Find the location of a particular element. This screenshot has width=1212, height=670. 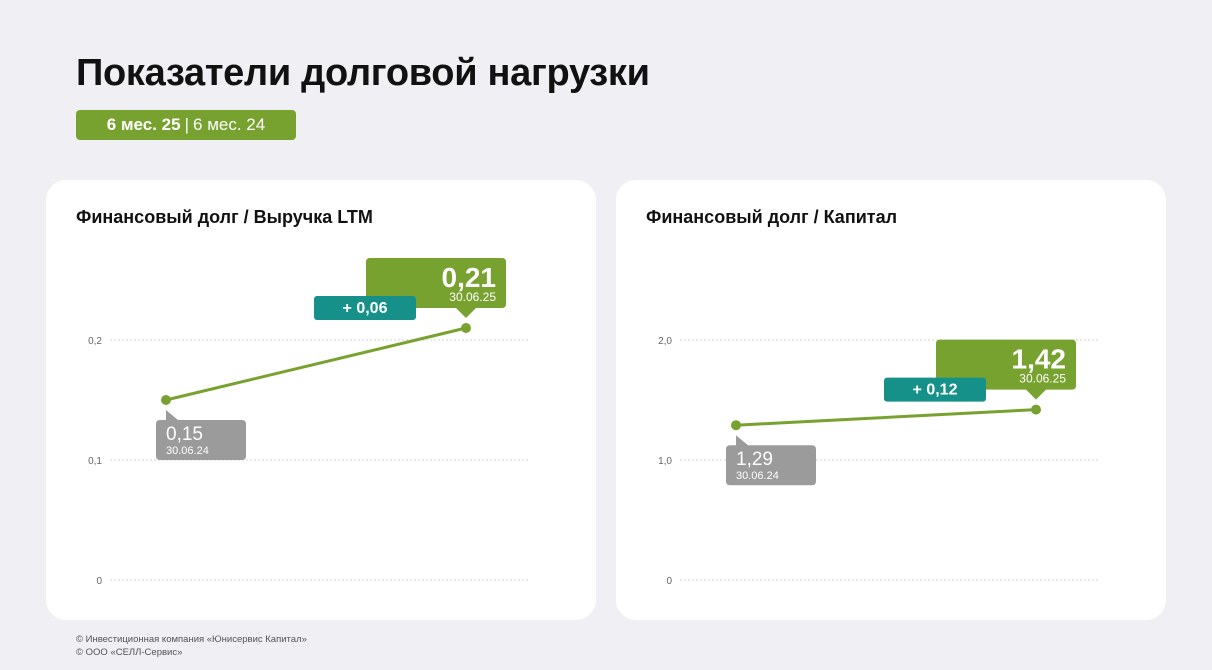

y-tick-label: 0,1 is located at coordinates (95, 461).